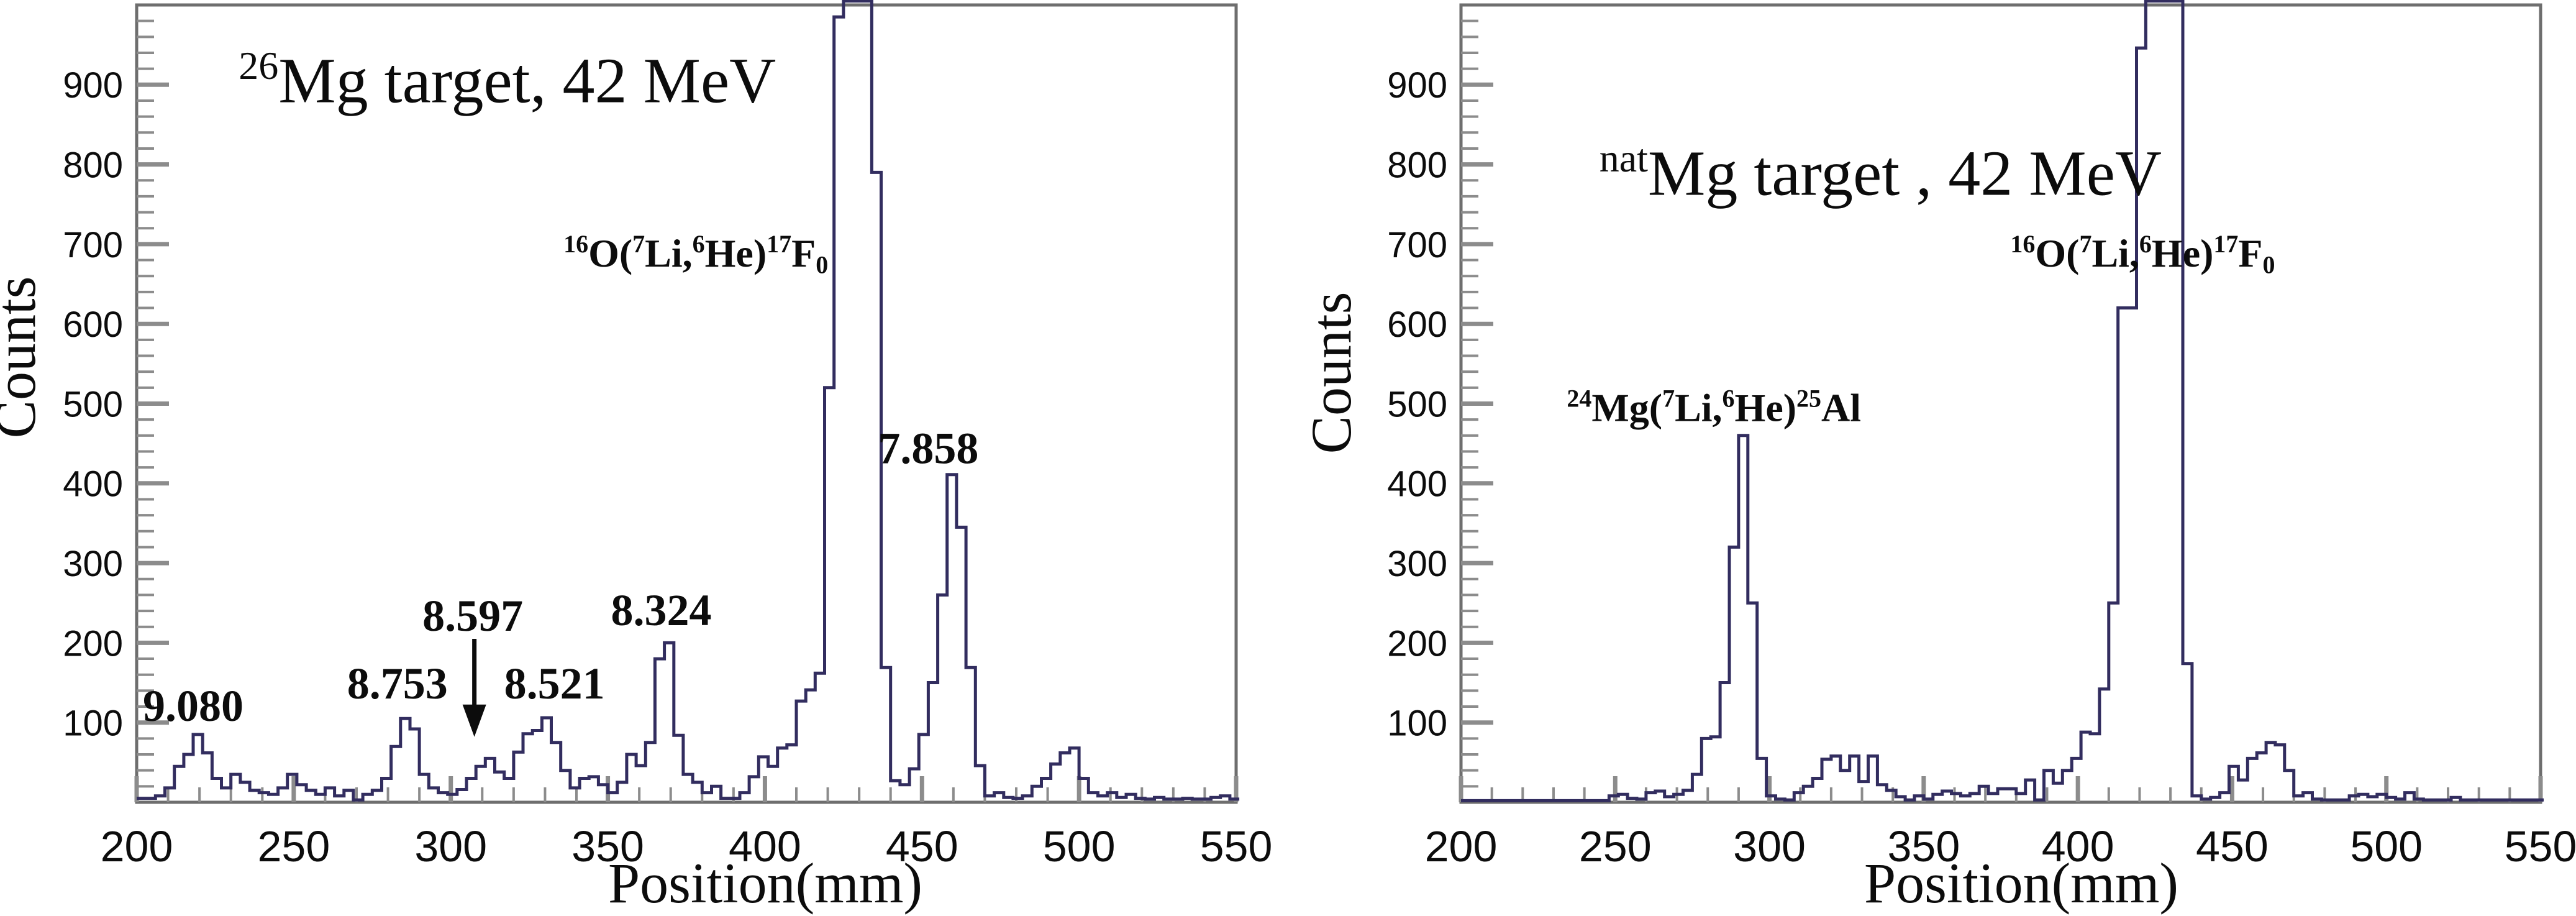 The width and height of the screenshot is (2576, 916). What do you see at coordinates (474, 687) in the screenshot?
I see `down-arrow-icon` at bounding box center [474, 687].